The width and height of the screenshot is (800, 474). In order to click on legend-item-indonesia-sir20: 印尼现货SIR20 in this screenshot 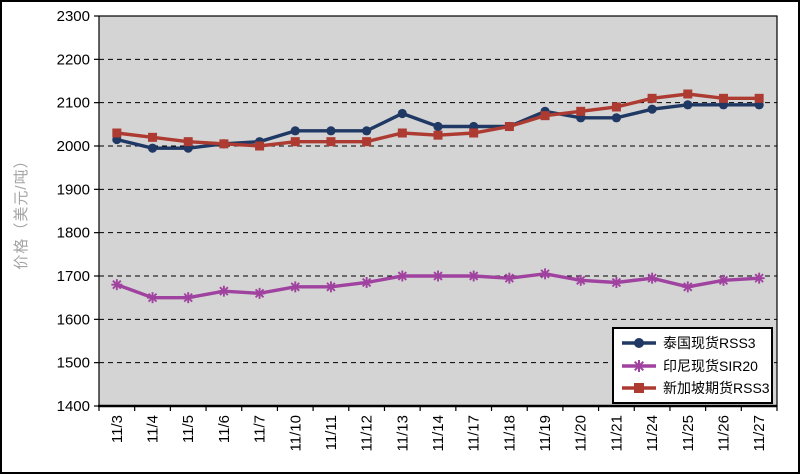, I will do `click(692, 366)`.